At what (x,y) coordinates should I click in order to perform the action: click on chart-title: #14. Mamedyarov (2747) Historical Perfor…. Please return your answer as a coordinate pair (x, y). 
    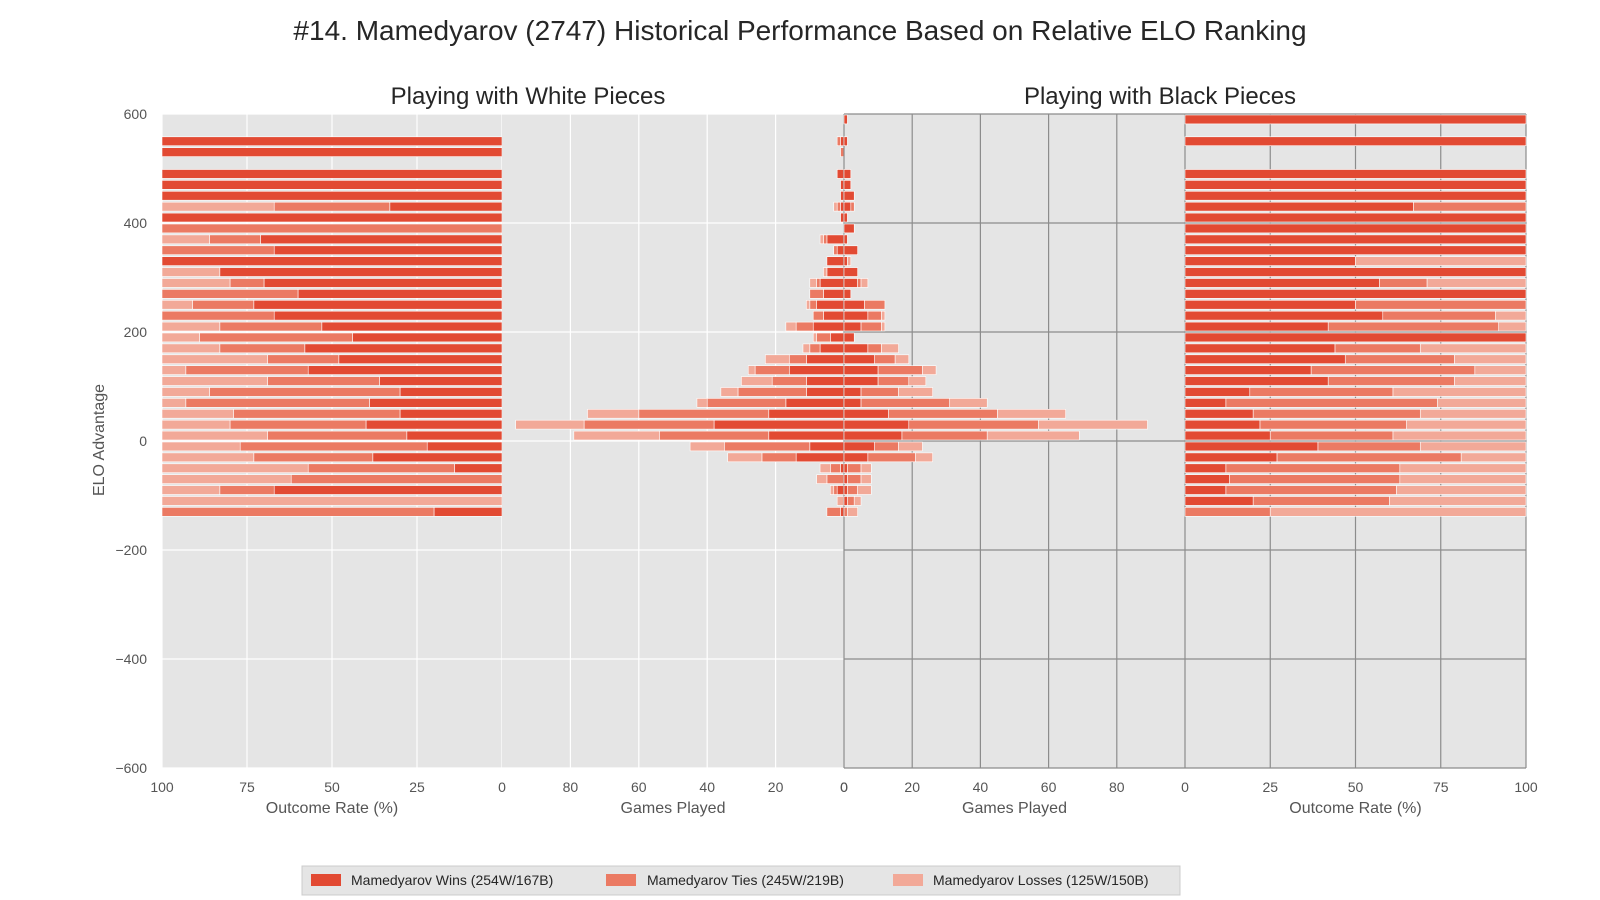
    Looking at the image, I should click on (799, 30).